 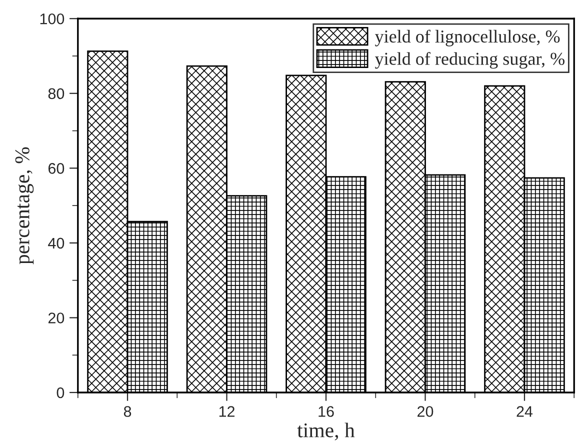 What do you see at coordinates (128, 411) in the screenshot?
I see `x-tick-label: 8` at bounding box center [128, 411].